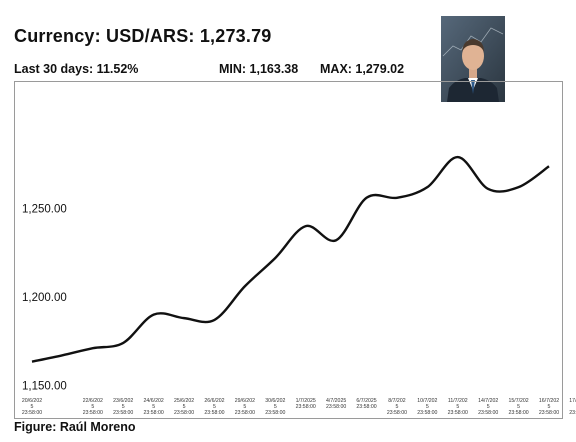  Describe the element at coordinates (154, 407) in the screenshot. I see `x-tick-label: 24/6/202 5 23:58:00` at that location.